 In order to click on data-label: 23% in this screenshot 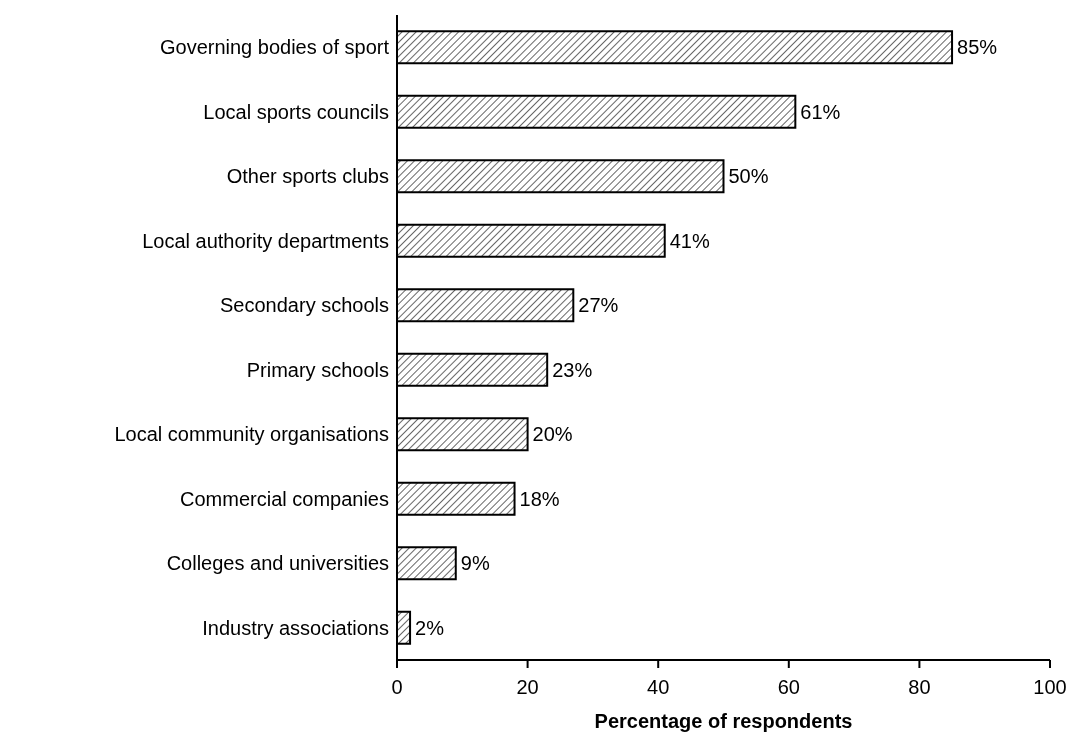, I will do `click(572, 369)`.